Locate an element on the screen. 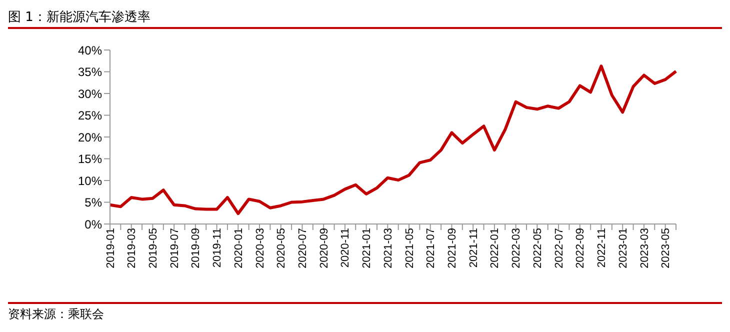 This screenshot has height=332, width=730. x-tick-label: 2020-11 is located at coordinates (346, 248).